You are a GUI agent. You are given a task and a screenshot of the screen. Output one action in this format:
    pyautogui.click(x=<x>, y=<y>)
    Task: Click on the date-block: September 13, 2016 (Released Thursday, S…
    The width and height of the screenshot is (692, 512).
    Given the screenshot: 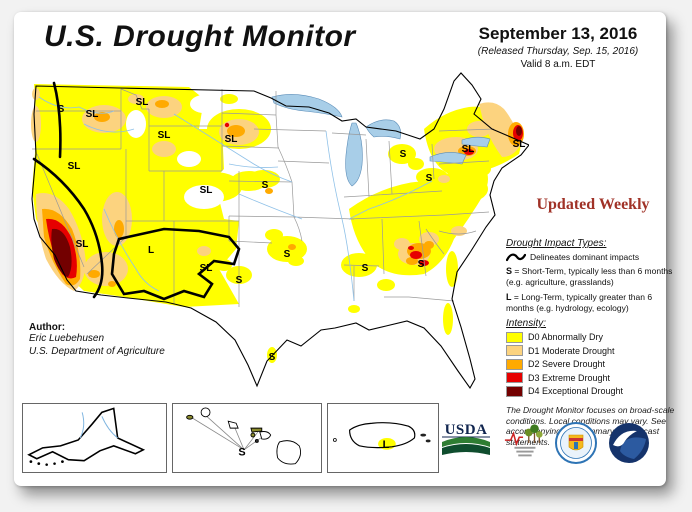 What is the action you would take?
    pyautogui.click(x=558, y=47)
    